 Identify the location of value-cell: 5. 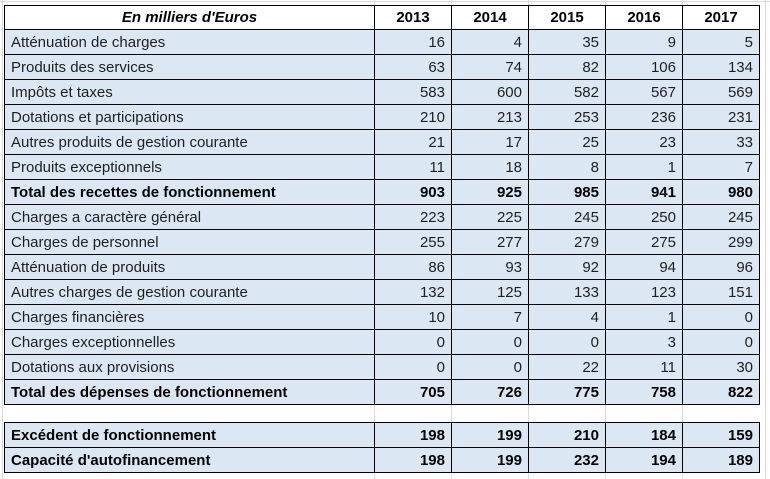
(721, 42).